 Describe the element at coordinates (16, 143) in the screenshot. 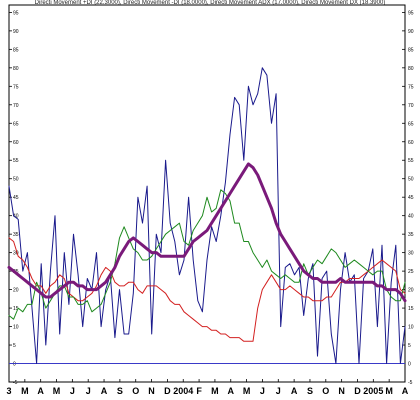

I see `y-tick-label-left: 60` at that location.